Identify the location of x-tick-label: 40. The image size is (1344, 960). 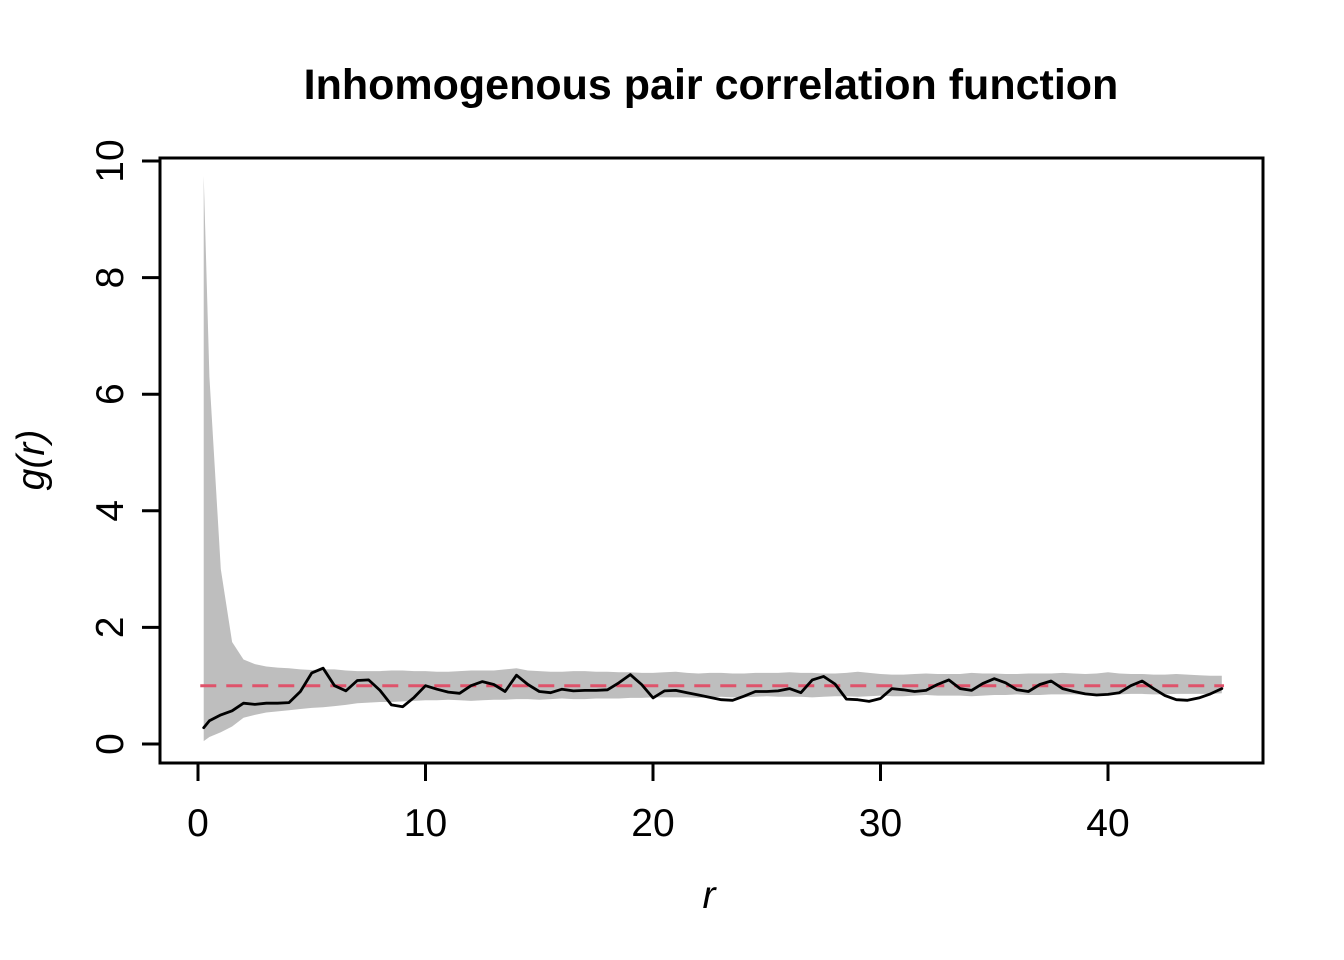
(1107, 823).